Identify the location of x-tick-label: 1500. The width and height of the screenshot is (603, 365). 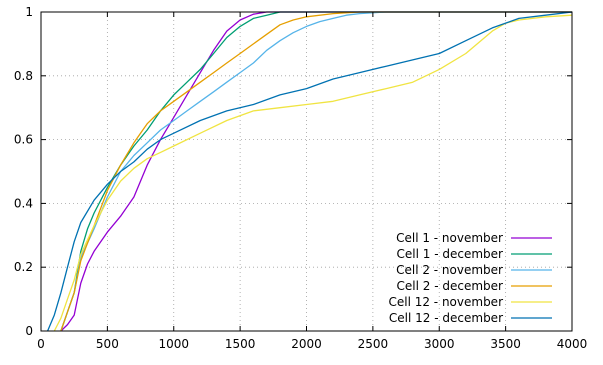
(240, 344).